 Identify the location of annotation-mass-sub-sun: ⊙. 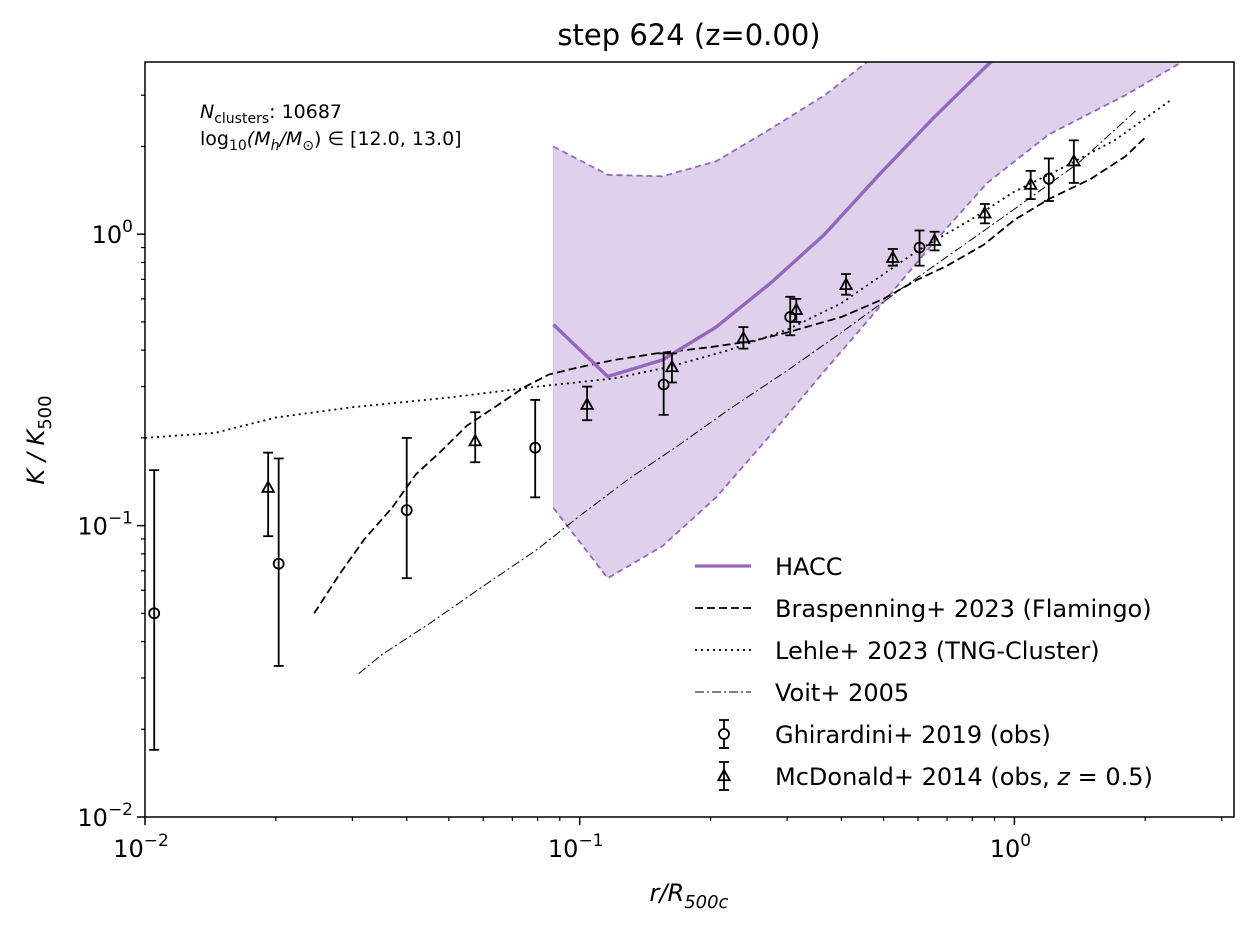
(308, 146).